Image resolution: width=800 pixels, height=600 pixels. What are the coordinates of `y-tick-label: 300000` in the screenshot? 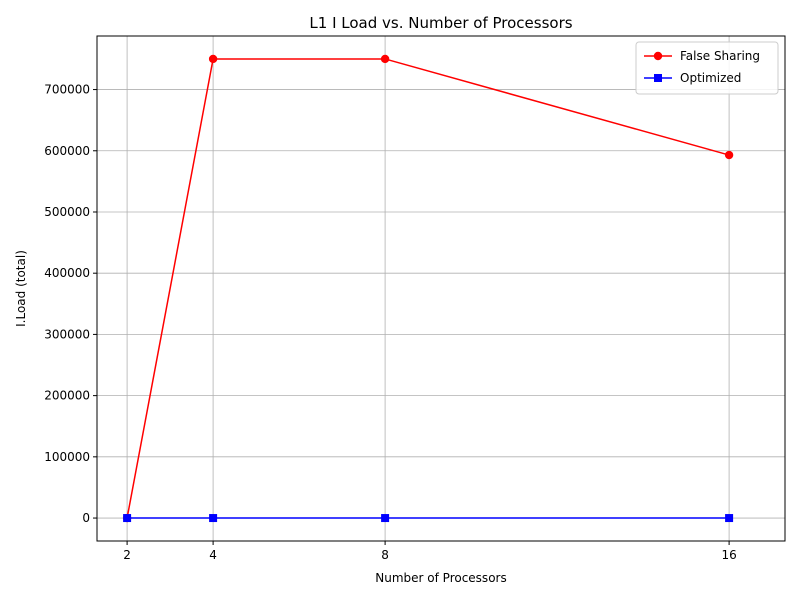 It's located at (67, 334).